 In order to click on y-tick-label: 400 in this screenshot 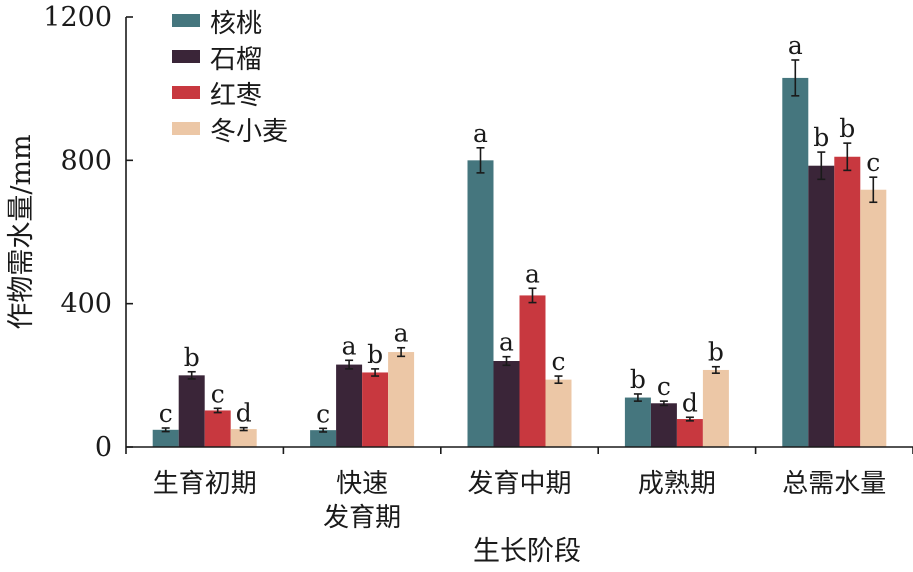, I will do `click(86, 304)`.